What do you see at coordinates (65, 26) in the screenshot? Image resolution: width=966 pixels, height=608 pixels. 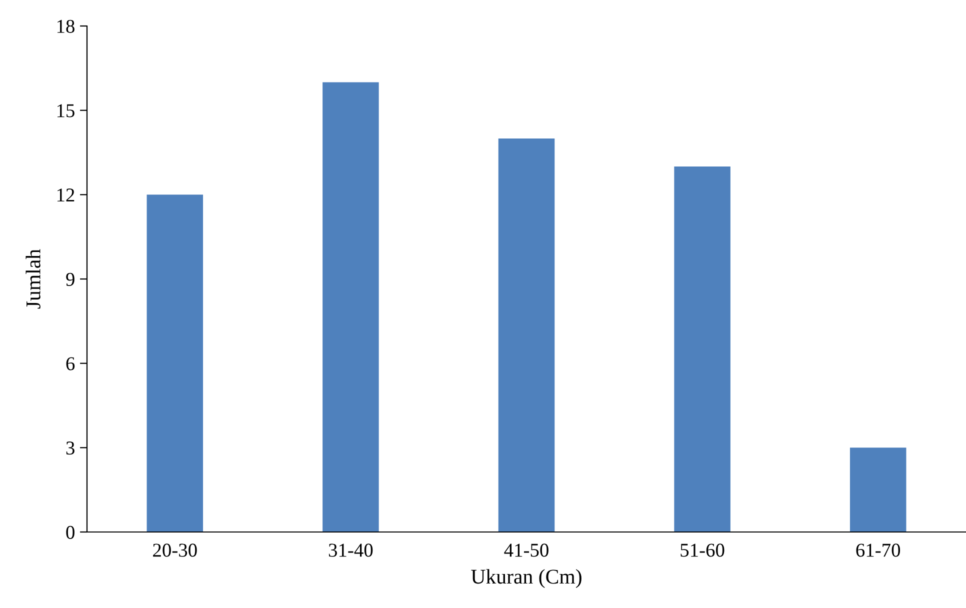 I see `y-tick-label: 18` at bounding box center [65, 26].